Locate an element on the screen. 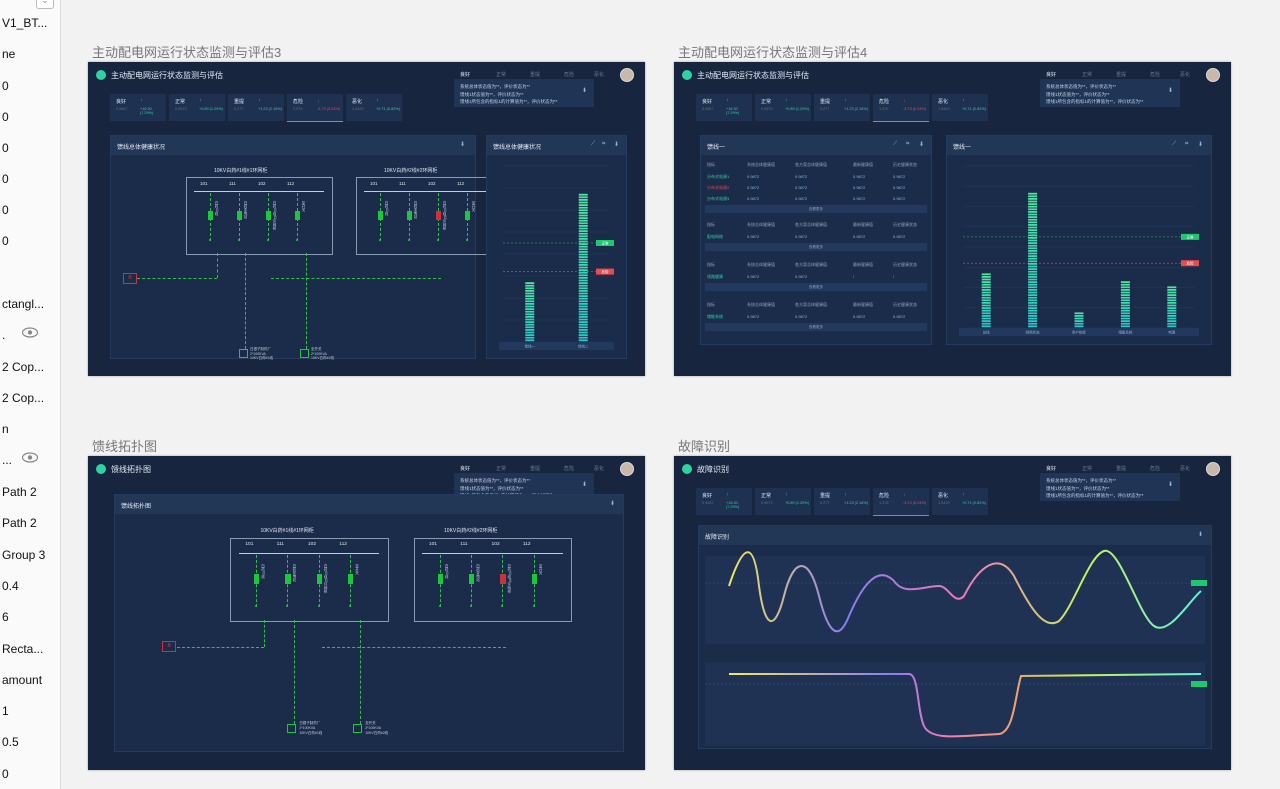 The image size is (1280, 789). table-row: 储能系统 0.9872 0.9872 0.9872 0.9872 is located at coordinates (816, 316).